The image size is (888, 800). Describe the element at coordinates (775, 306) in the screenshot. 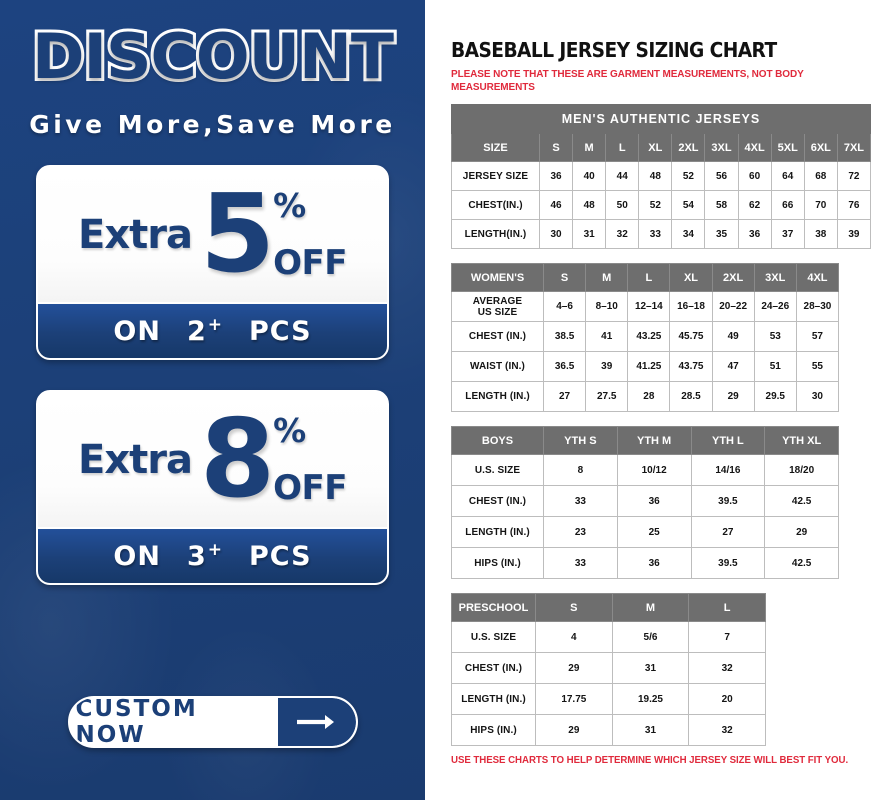

I see `cell: 24–26` at that location.